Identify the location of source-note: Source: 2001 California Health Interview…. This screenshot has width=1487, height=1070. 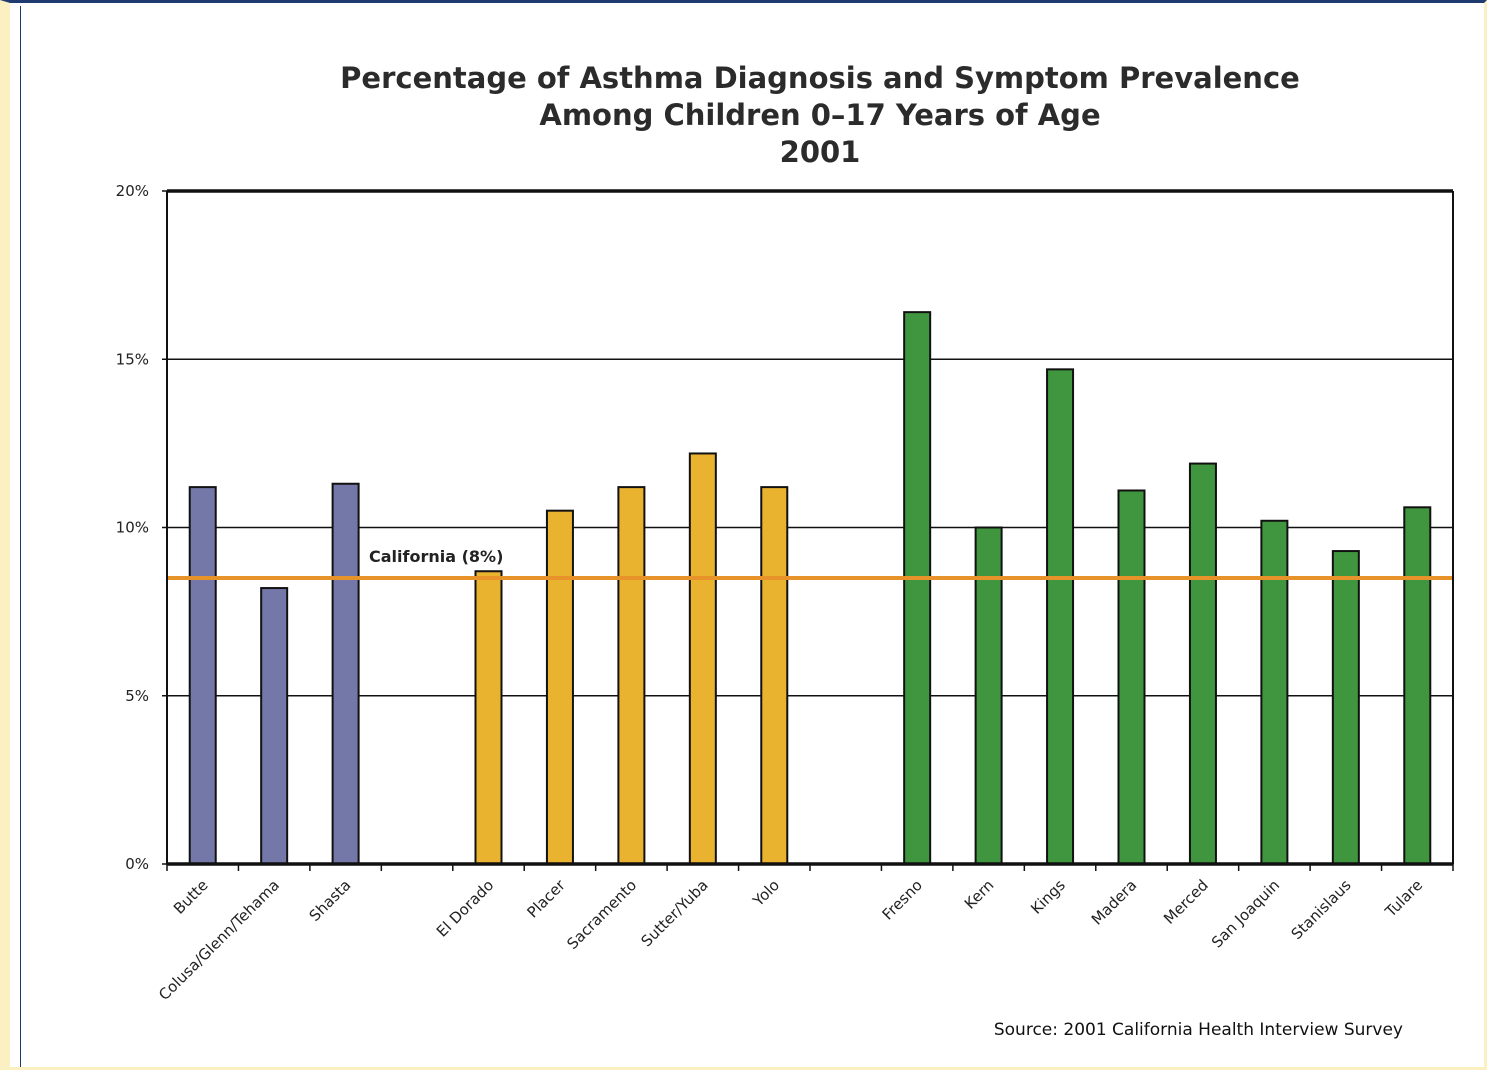
(1198, 1030).